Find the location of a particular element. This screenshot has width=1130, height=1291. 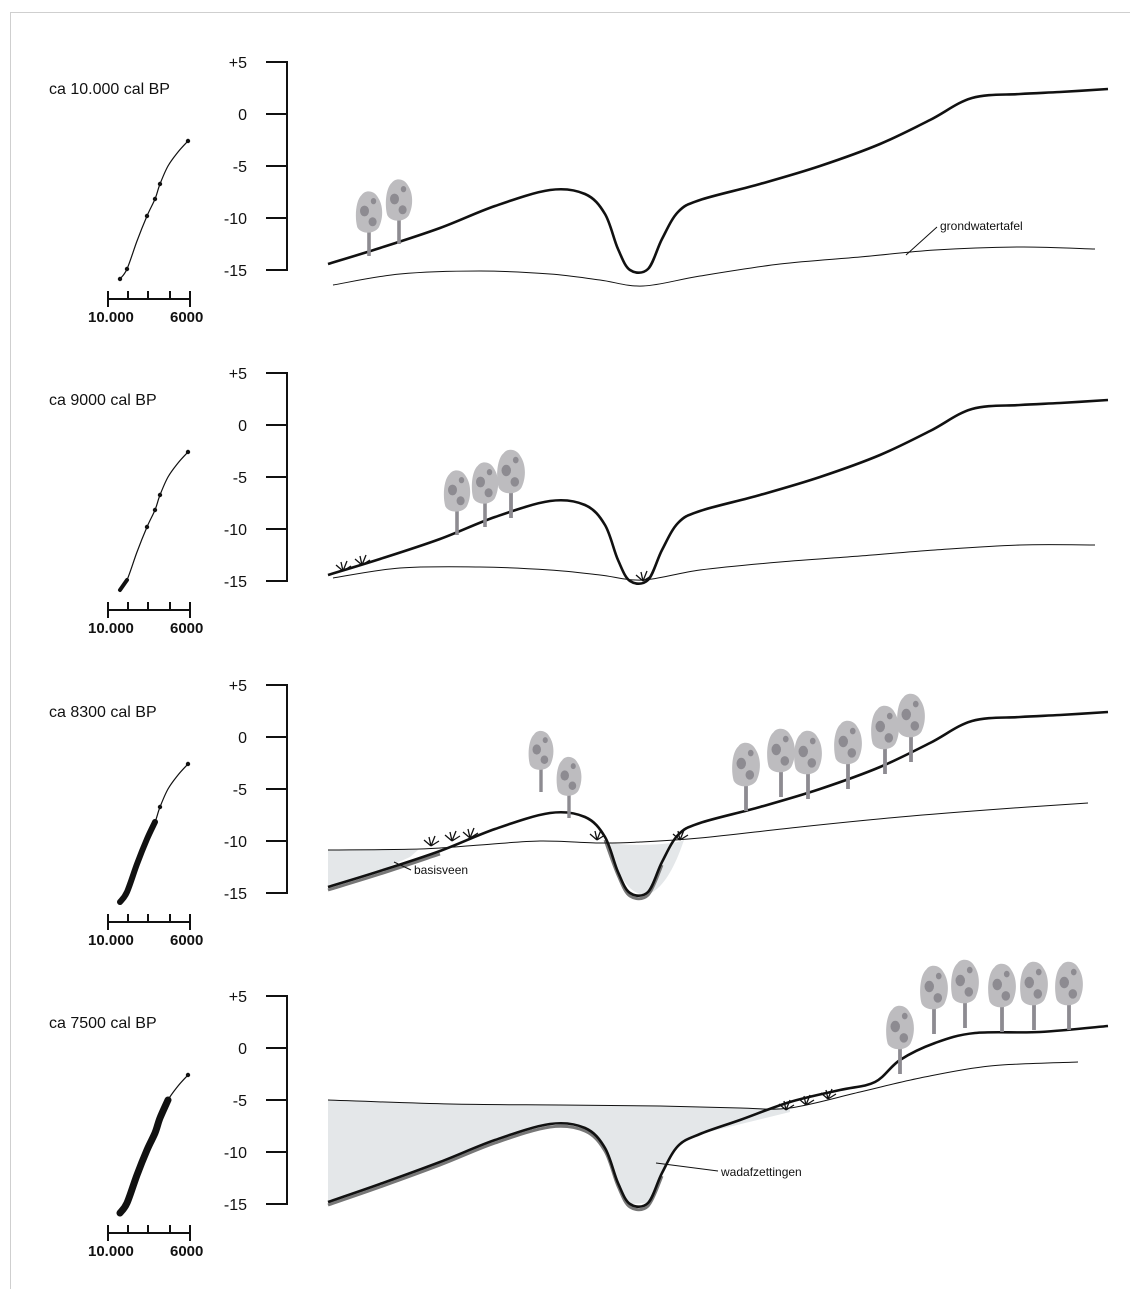

sea-level-curve: 10.000 6000 is located at coordinates (145, 232).